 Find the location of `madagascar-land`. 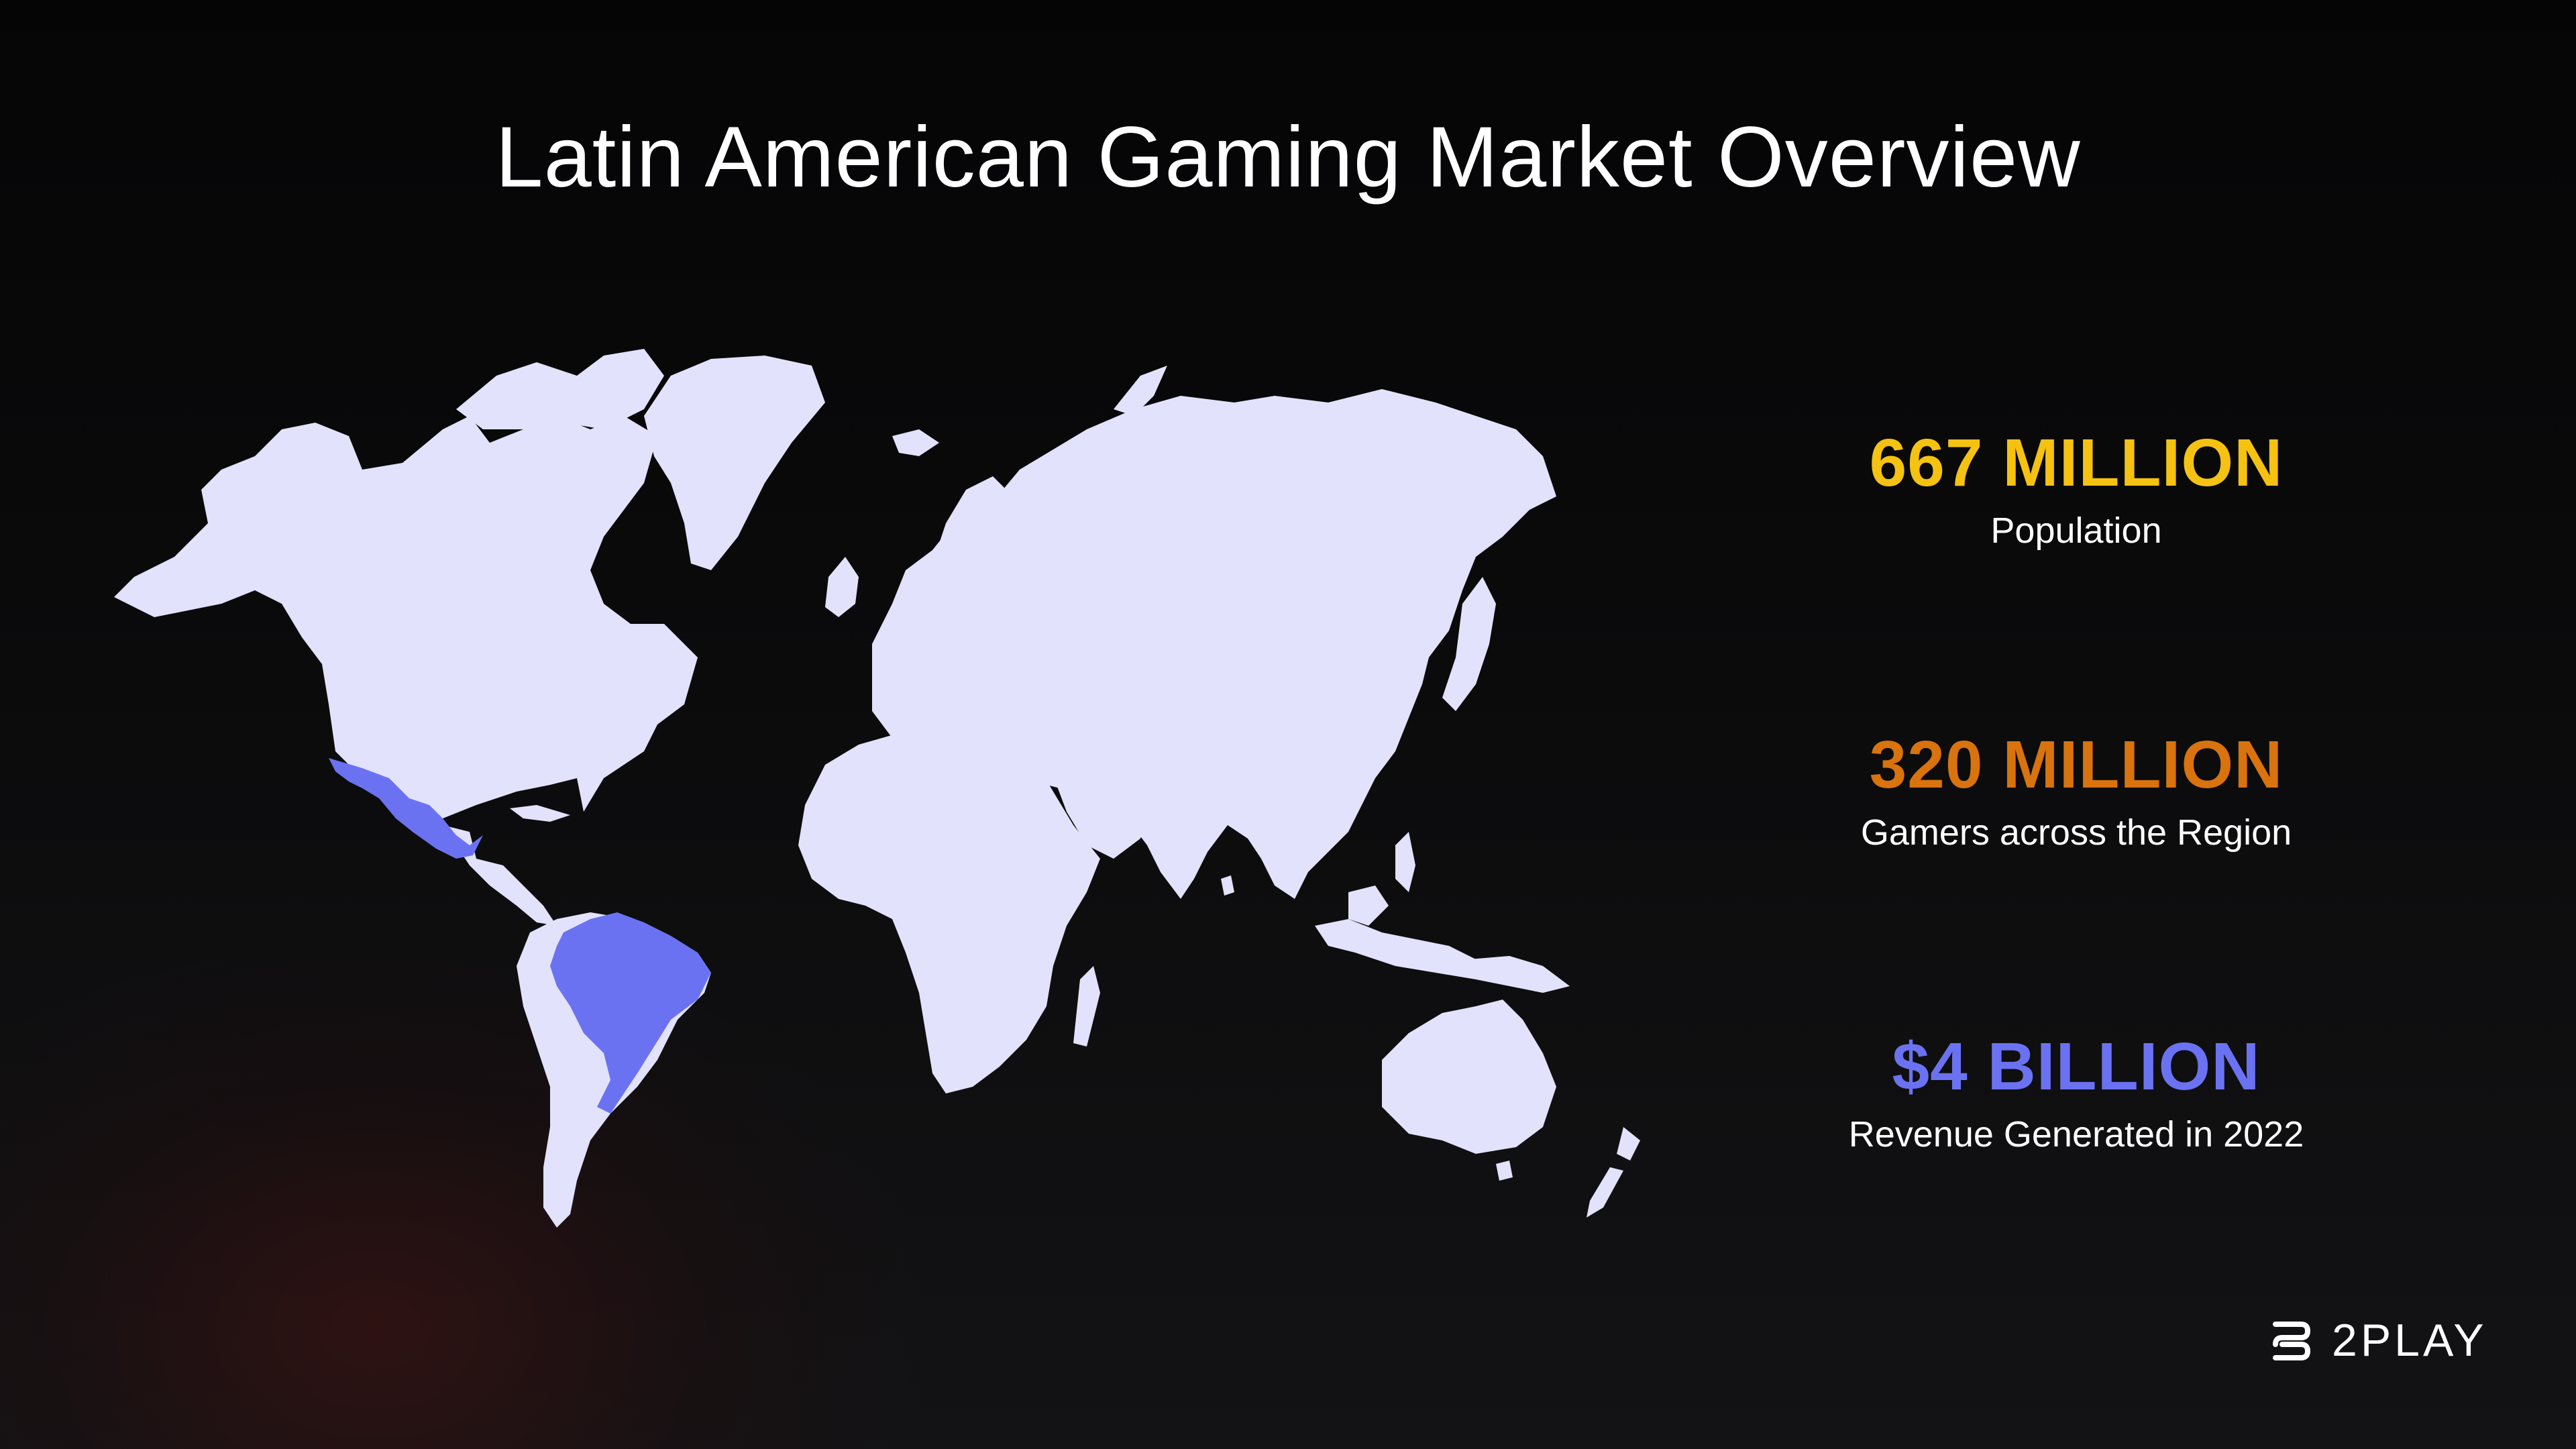

madagascar-land is located at coordinates (1086, 1006).